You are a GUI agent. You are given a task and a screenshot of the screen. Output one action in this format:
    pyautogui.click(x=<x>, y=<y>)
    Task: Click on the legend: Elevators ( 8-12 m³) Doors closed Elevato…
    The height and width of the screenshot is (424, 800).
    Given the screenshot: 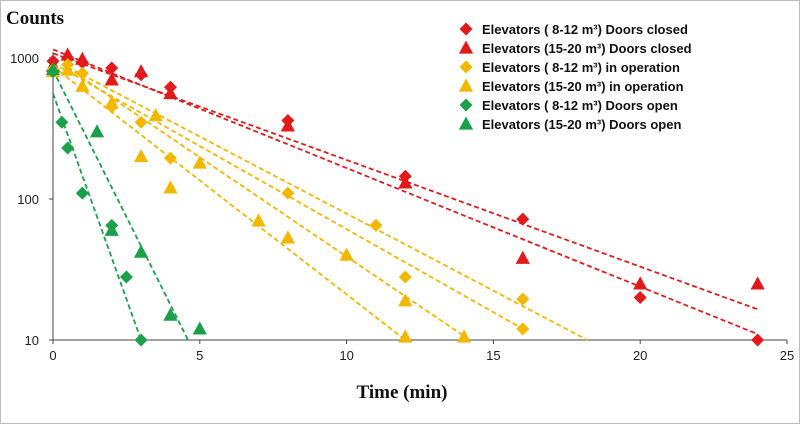 What is the action you would take?
    pyautogui.click(x=575, y=77)
    